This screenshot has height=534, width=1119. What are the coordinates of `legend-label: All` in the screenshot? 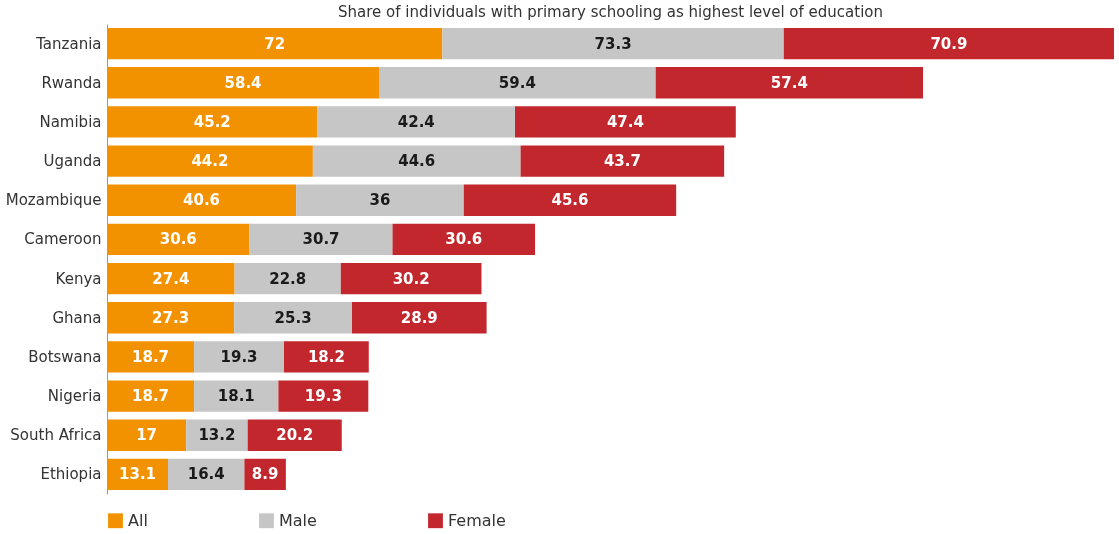 It's located at (138, 520).